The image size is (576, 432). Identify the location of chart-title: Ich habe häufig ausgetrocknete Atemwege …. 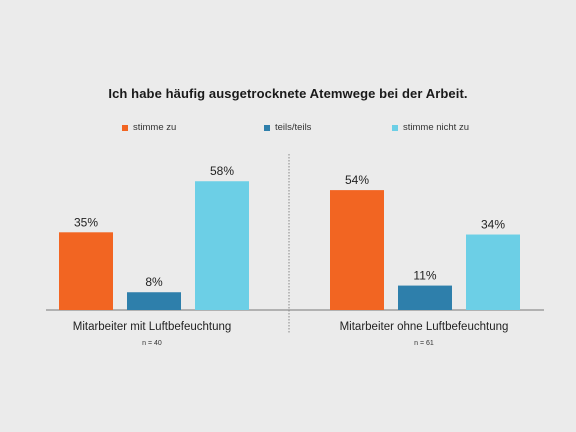
(288, 93).